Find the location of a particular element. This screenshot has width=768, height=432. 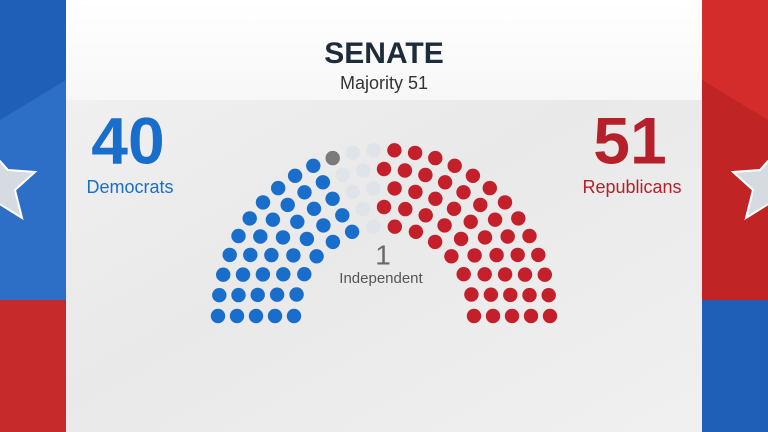

left-flag is located at coordinates (33, 216).